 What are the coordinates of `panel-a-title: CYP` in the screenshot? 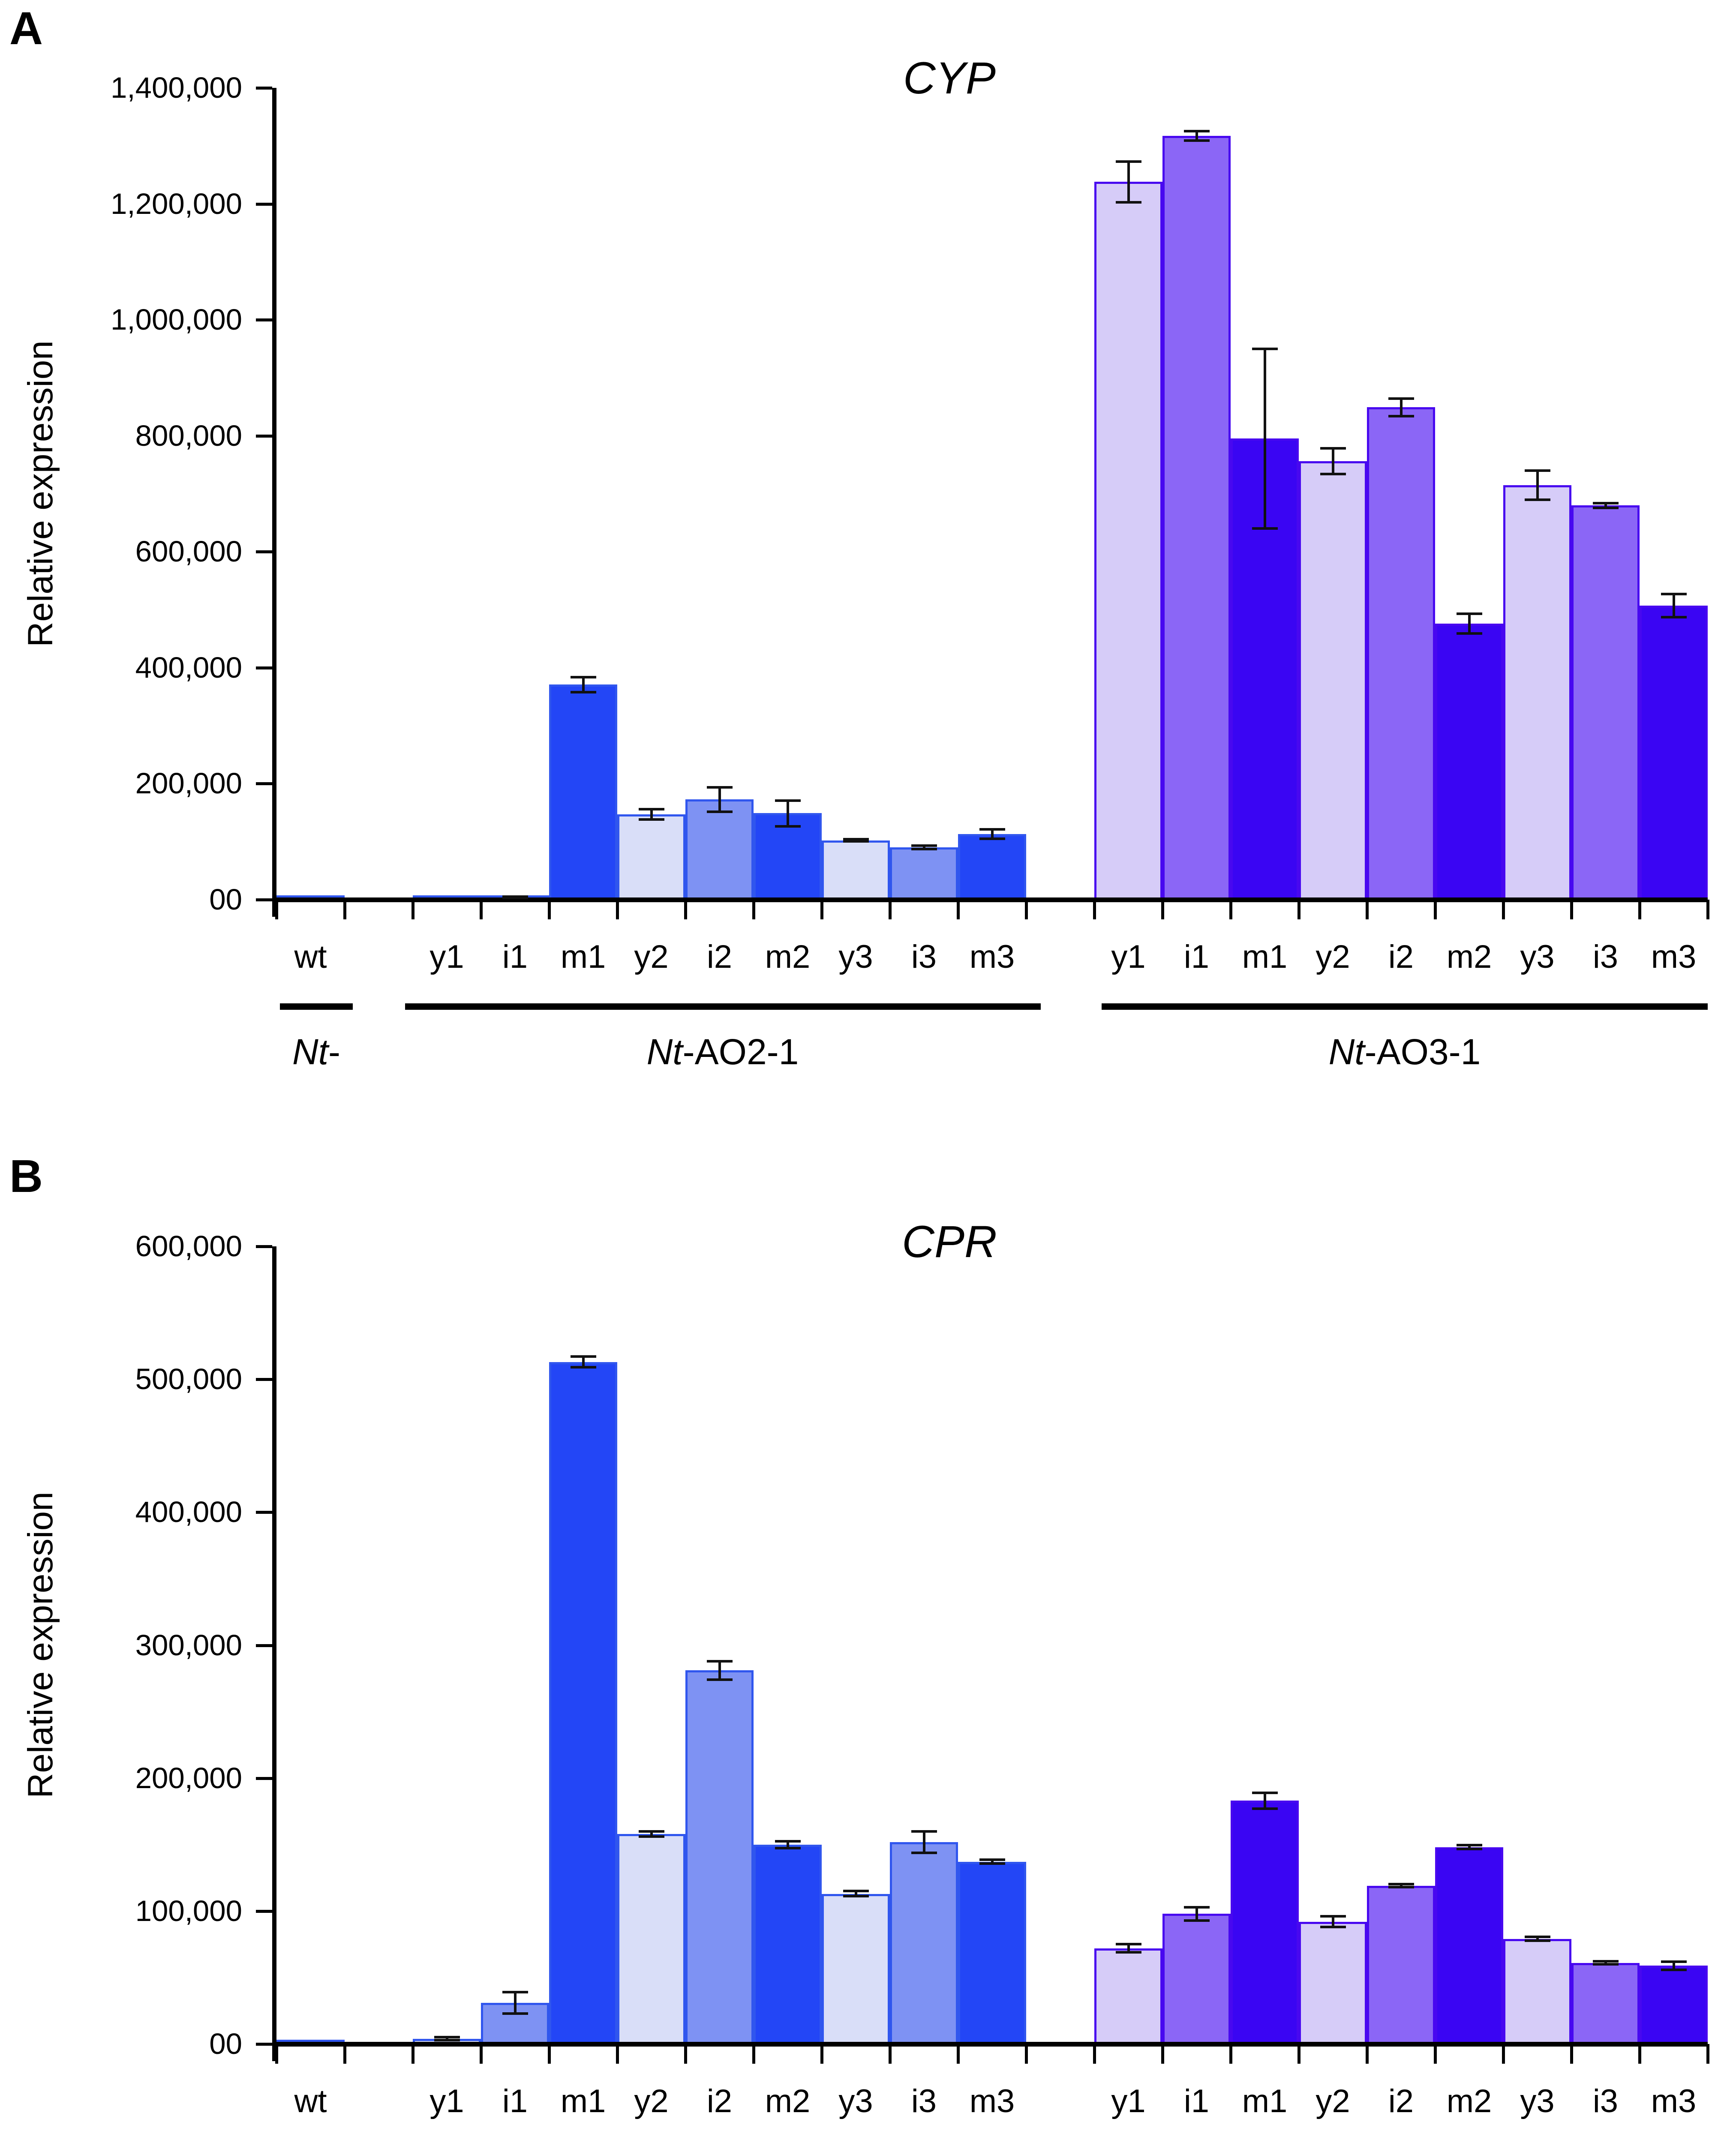 It's located at (949, 78).